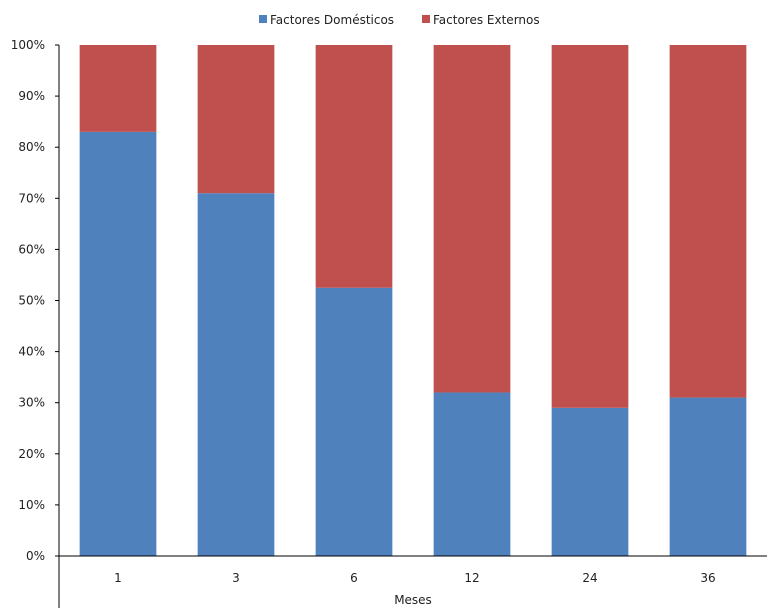 The height and width of the screenshot is (608, 775). What do you see at coordinates (354, 578) in the screenshot?
I see `x-tick-label: 6` at bounding box center [354, 578].